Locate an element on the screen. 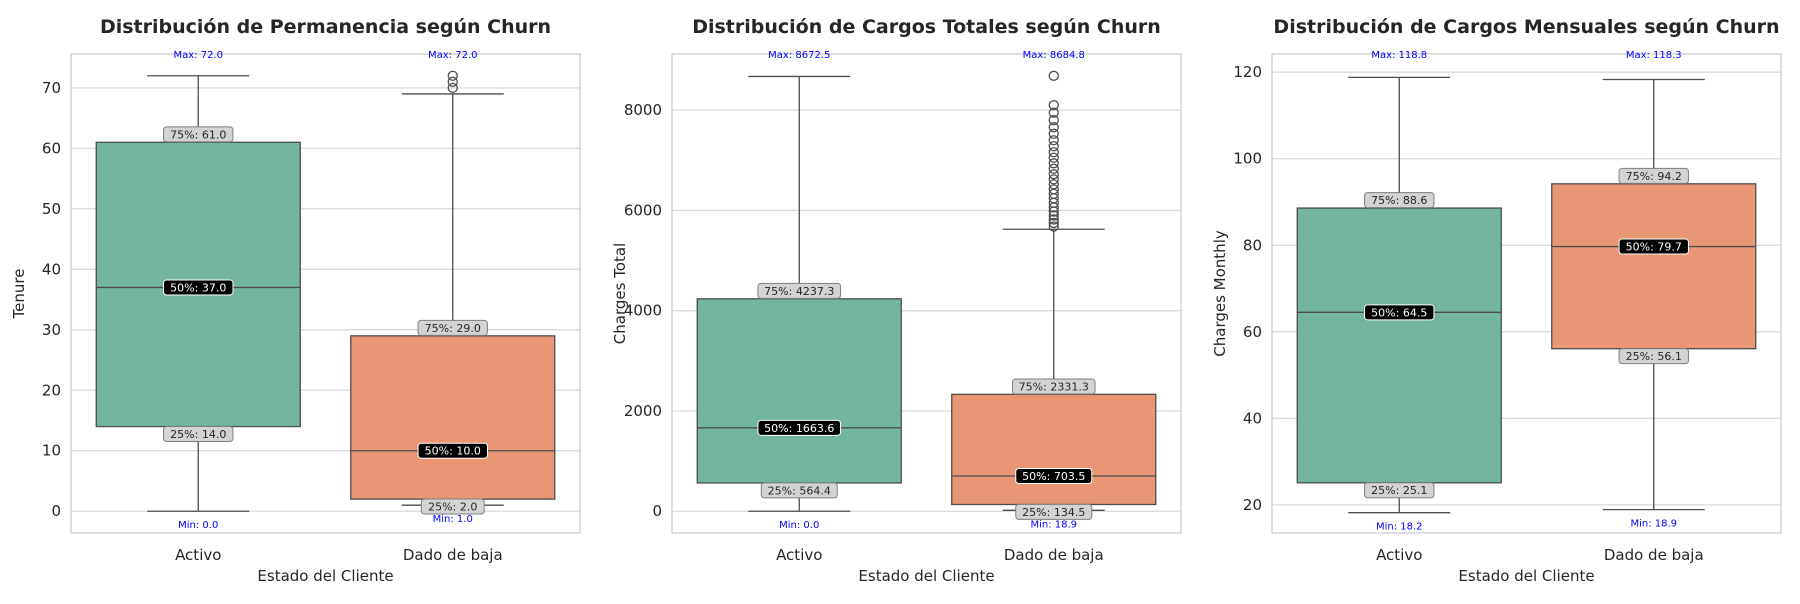 The height and width of the screenshot is (604, 1800). q1-label: 25%: 14.0 is located at coordinates (198, 434).